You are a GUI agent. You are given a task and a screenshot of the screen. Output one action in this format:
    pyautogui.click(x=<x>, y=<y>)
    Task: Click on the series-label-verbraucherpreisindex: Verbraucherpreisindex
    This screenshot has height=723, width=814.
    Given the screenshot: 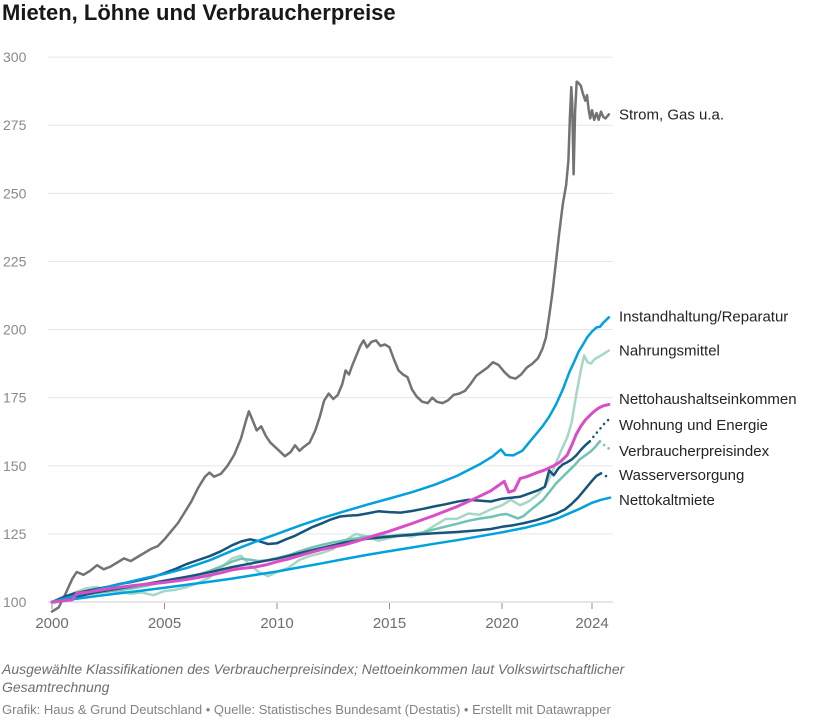 What is the action you would take?
    pyautogui.click(x=694, y=451)
    